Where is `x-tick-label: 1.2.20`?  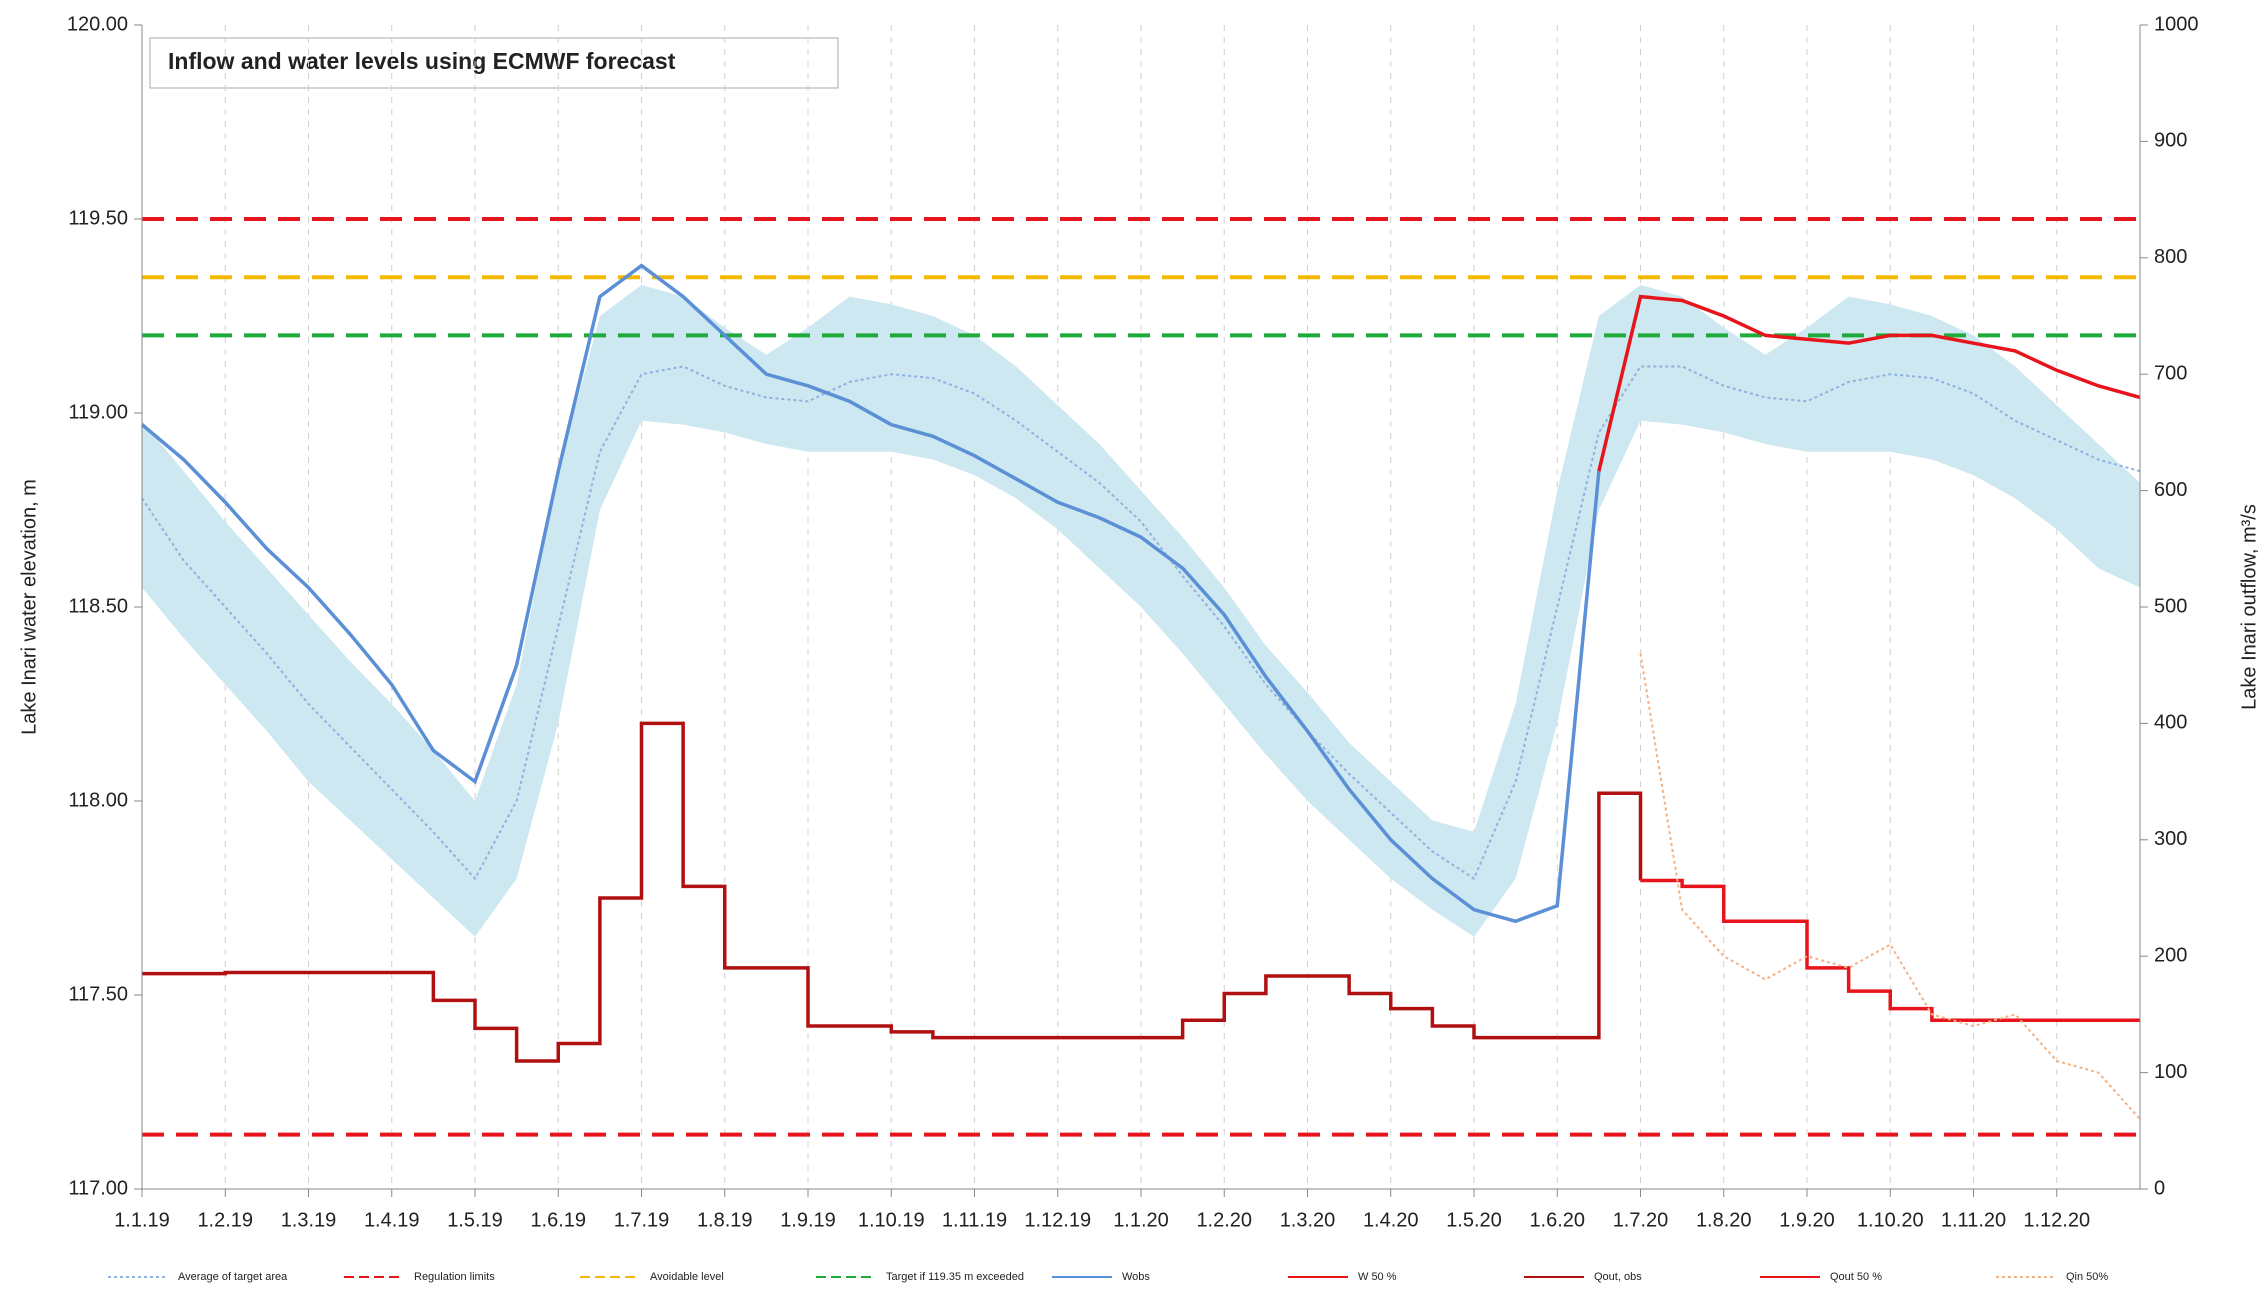 x-tick-label: 1.2.20 is located at coordinates (1224, 1220).